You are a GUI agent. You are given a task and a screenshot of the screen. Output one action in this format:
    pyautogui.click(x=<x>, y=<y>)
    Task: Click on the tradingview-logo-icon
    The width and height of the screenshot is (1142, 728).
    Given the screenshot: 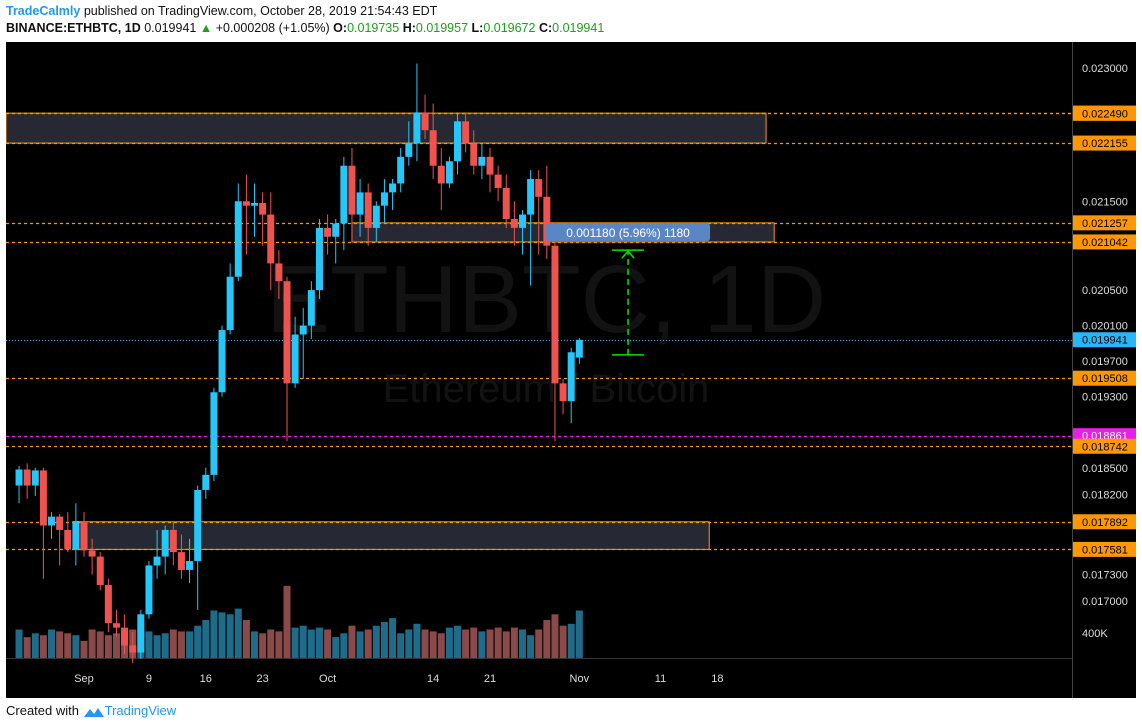 What is the action you would take?
    pyautogui.click(x=93, y=712)
    